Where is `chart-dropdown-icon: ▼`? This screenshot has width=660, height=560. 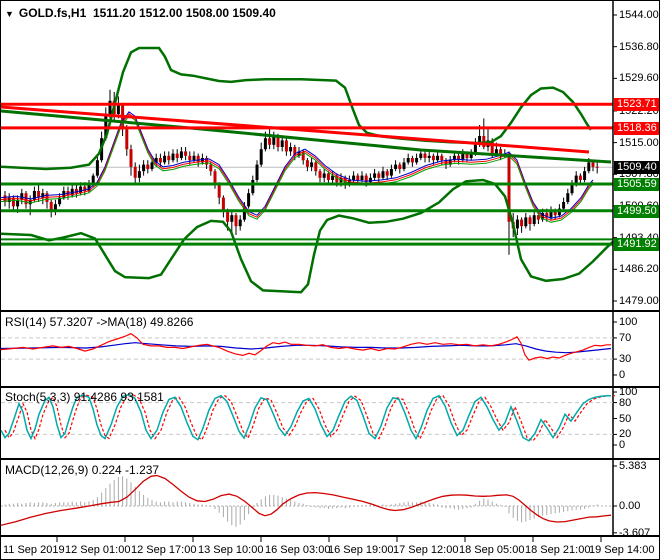 chart-dropdown-icon: ▼ is located at coordinates (9, 14).